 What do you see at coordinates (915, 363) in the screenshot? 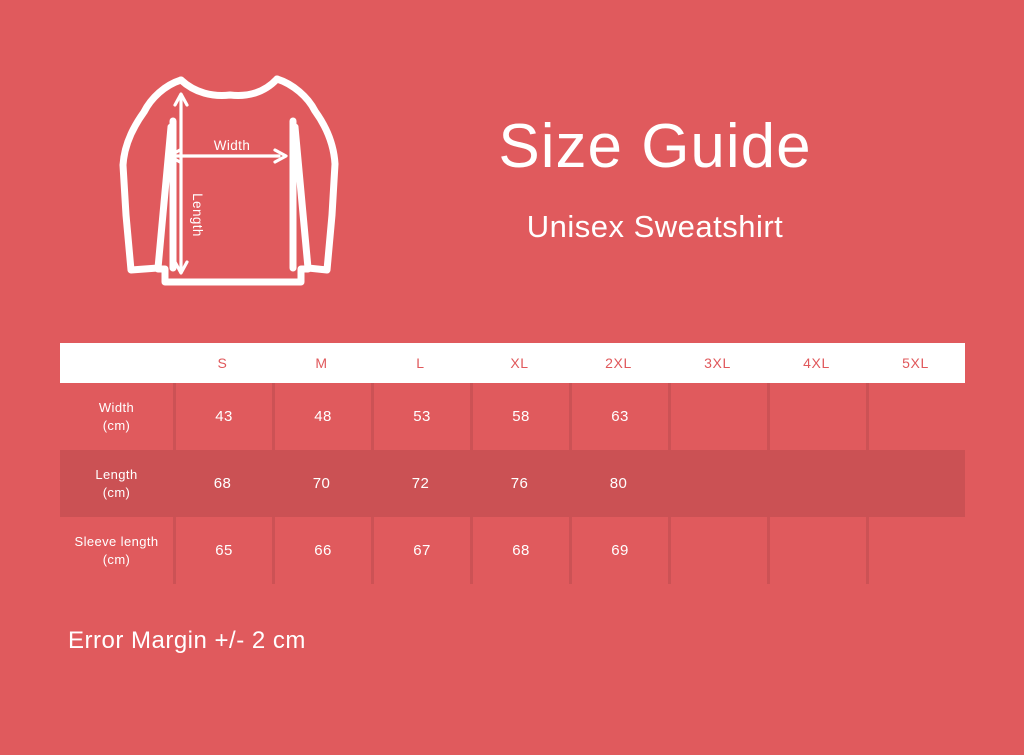
I see `header-size-5xl: 5XL` at bounding box center [915, 363].